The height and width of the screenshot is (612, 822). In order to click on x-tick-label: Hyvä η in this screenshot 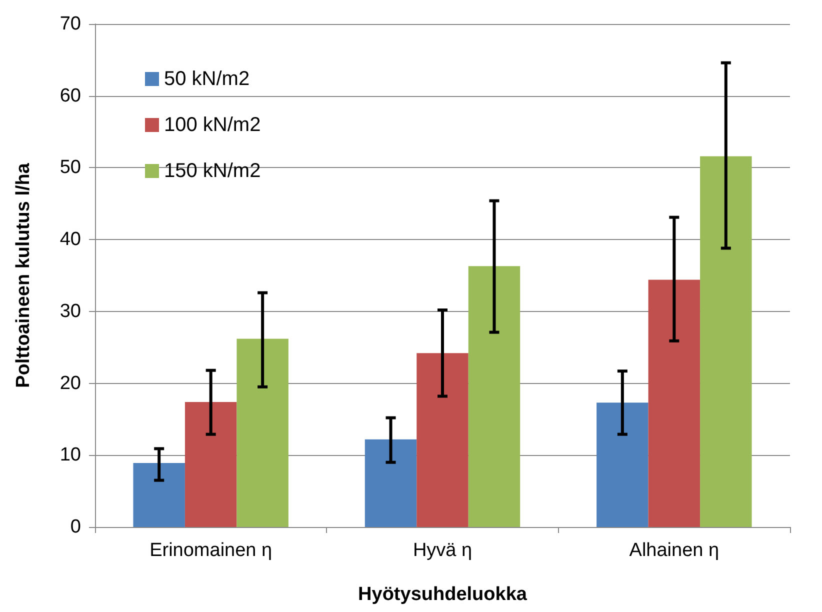, I will do `click(442, 550)`.